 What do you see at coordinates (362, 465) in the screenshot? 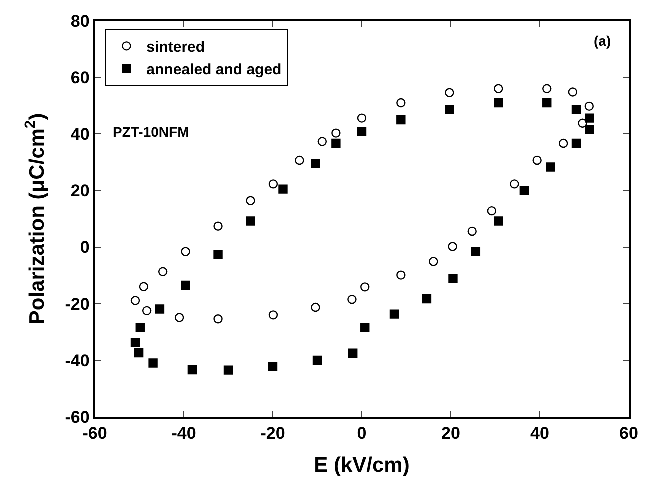
I see `x-axis-title: E (kV/cm)` at bounding box center [362, 465].